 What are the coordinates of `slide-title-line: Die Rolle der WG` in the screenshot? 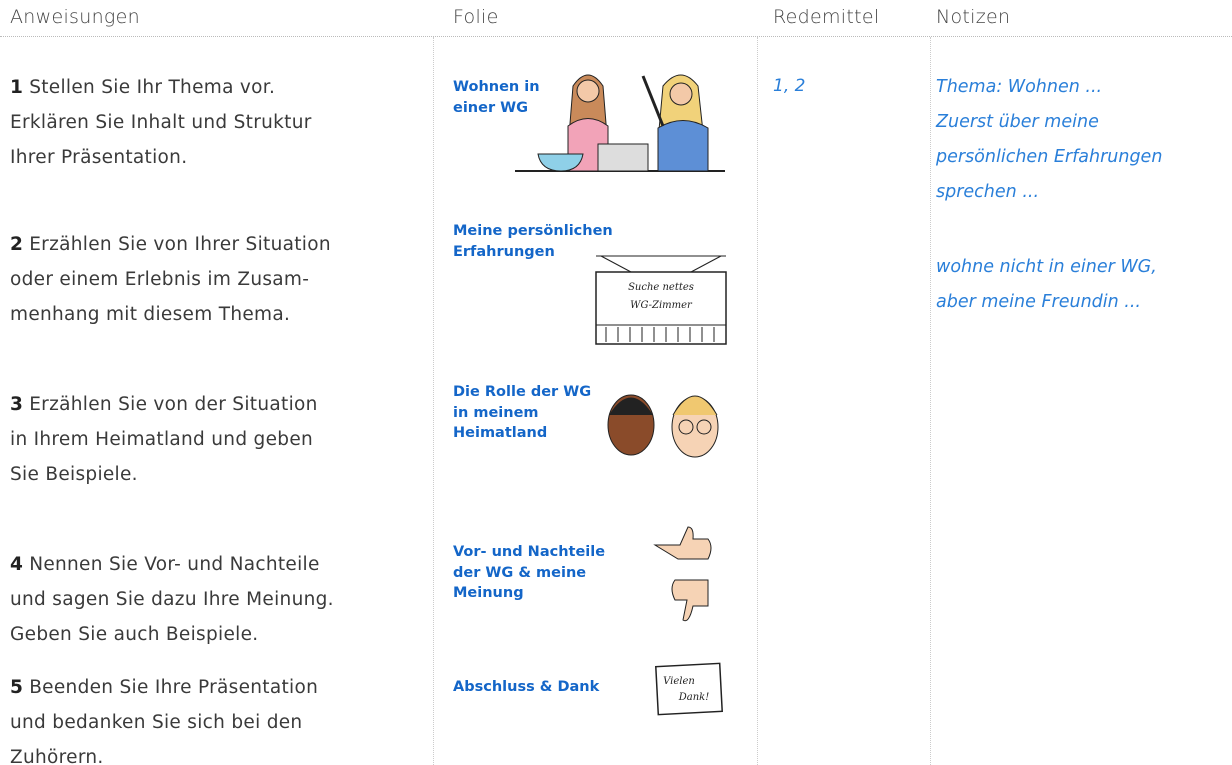 It's located at (522, 392).